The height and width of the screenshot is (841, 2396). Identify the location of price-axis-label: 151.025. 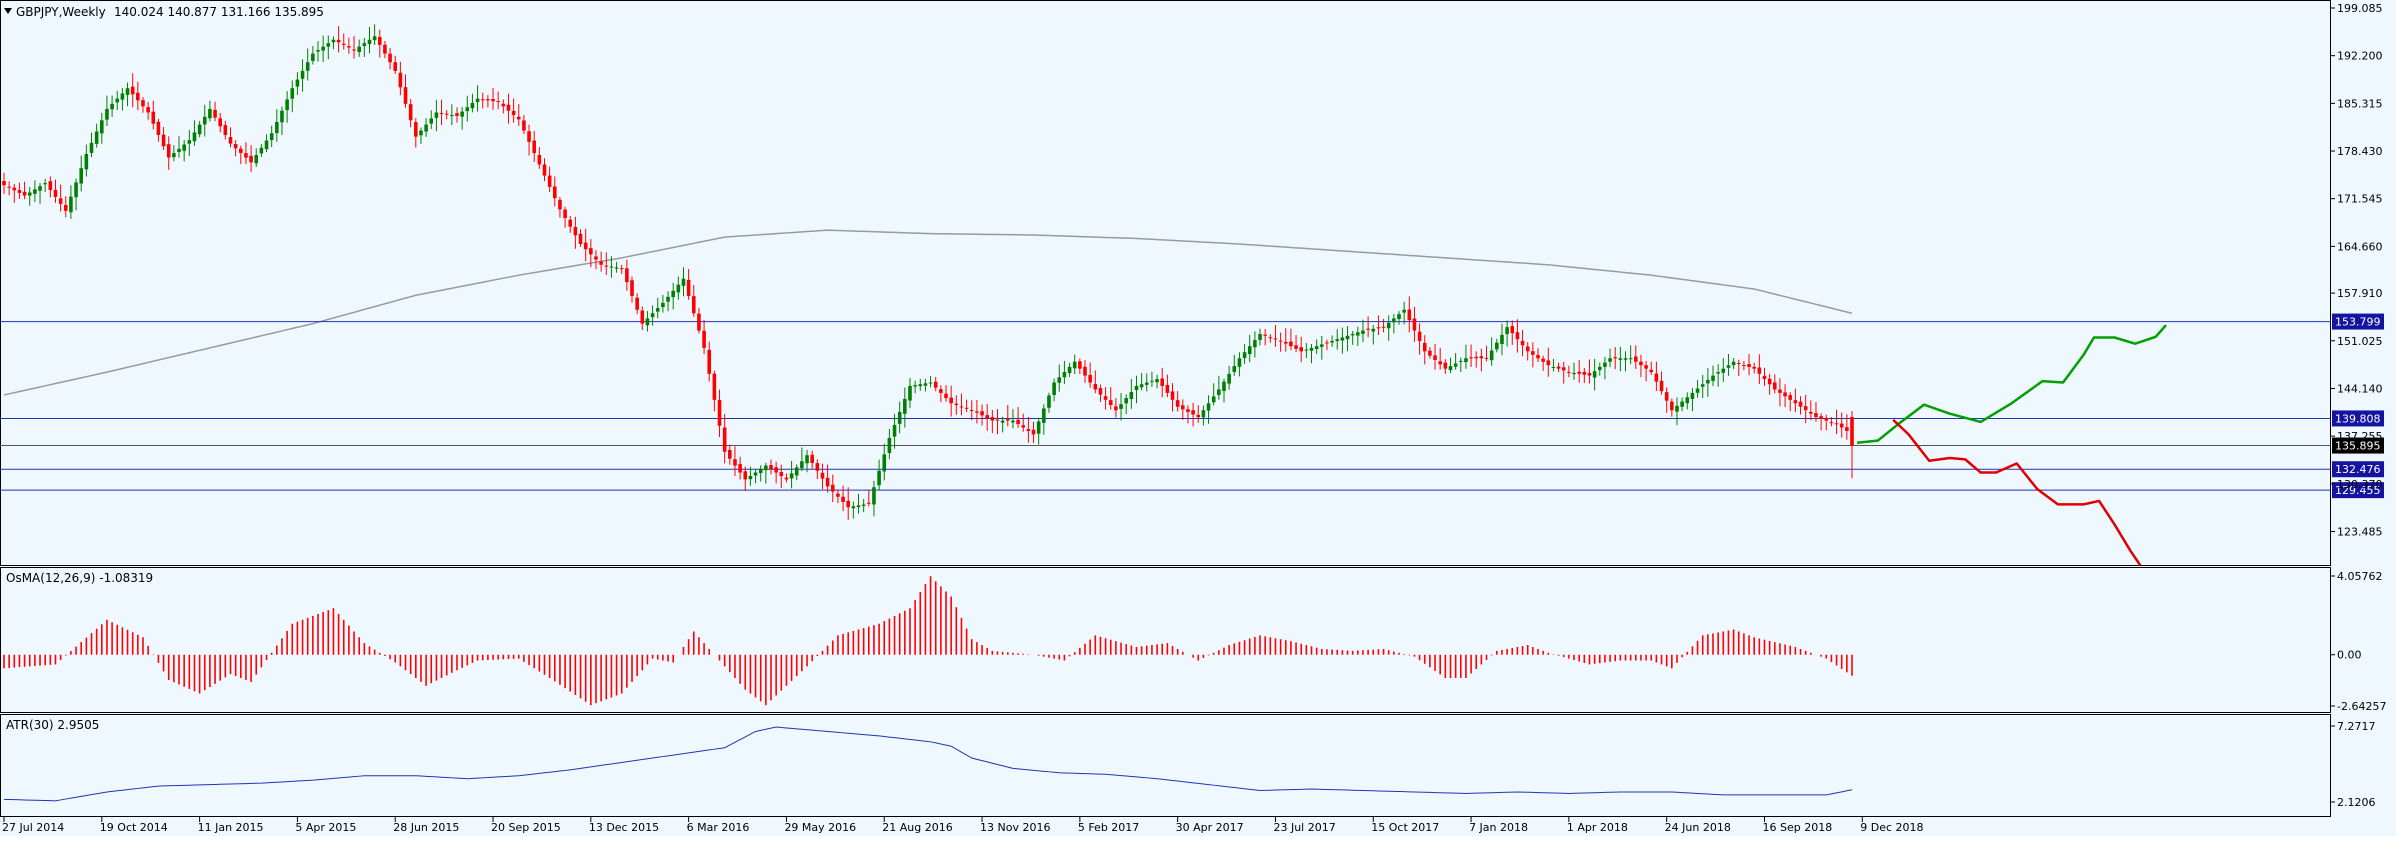
(2360, 341).